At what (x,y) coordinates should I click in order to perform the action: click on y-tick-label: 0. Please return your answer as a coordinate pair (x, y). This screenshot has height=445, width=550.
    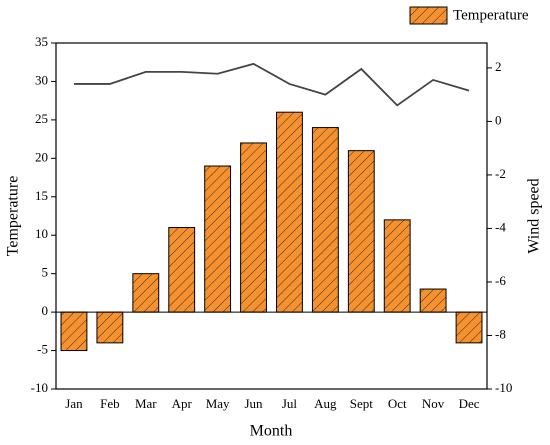
    Looking at the image, I should click on (45, 310).